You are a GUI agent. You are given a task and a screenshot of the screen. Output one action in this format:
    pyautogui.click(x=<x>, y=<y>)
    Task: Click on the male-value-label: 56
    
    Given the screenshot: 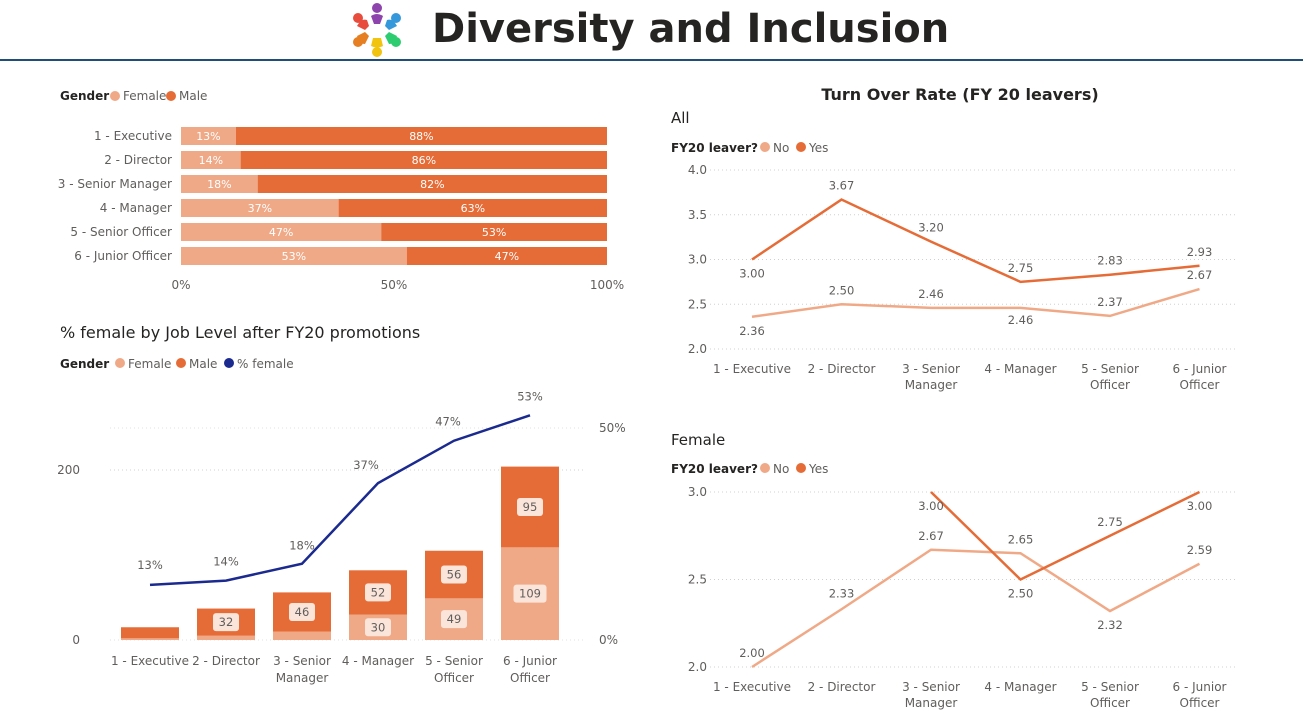 What is the action you would take?
    pyautogui.click(x=454, y=575)
    